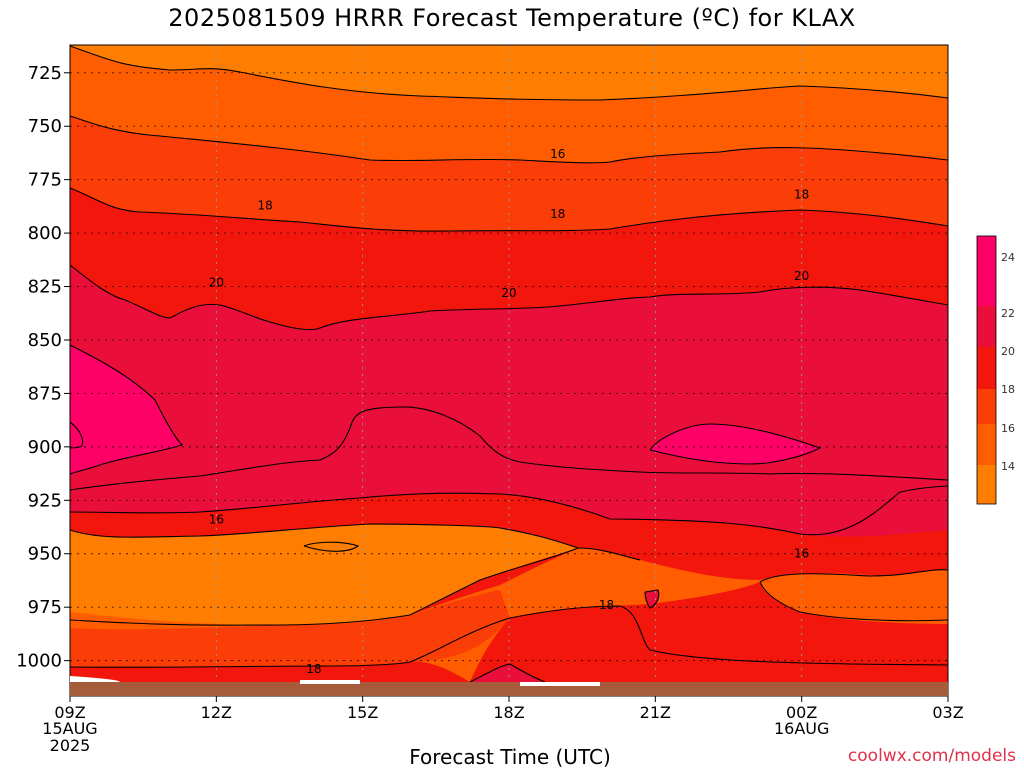 The height and width of the screenshot is (769, 1024). What do you see at coordinates (45, 126) in the screenshot?
I see `ytick-label-750: 750` at bounding box center [45, 126].